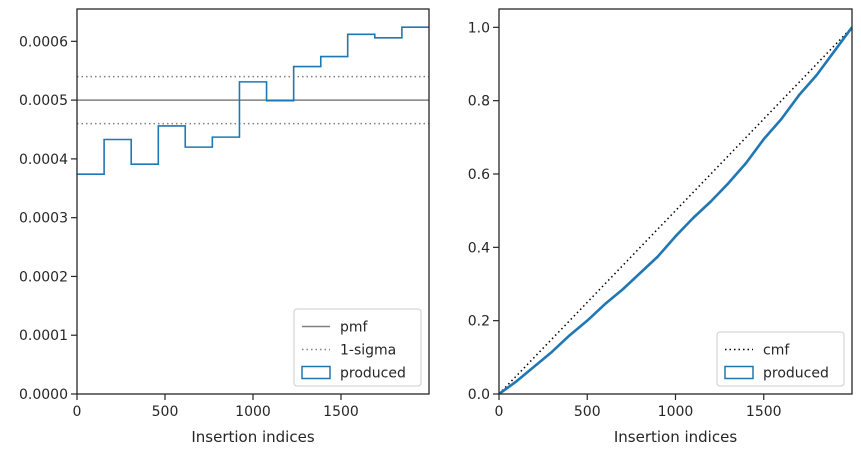 The image size is (861, 453). What do you see at coordinates (368, 351) in the screenshot?
I see `legend-label: 1-sigma` at bounding box center [368, 351].